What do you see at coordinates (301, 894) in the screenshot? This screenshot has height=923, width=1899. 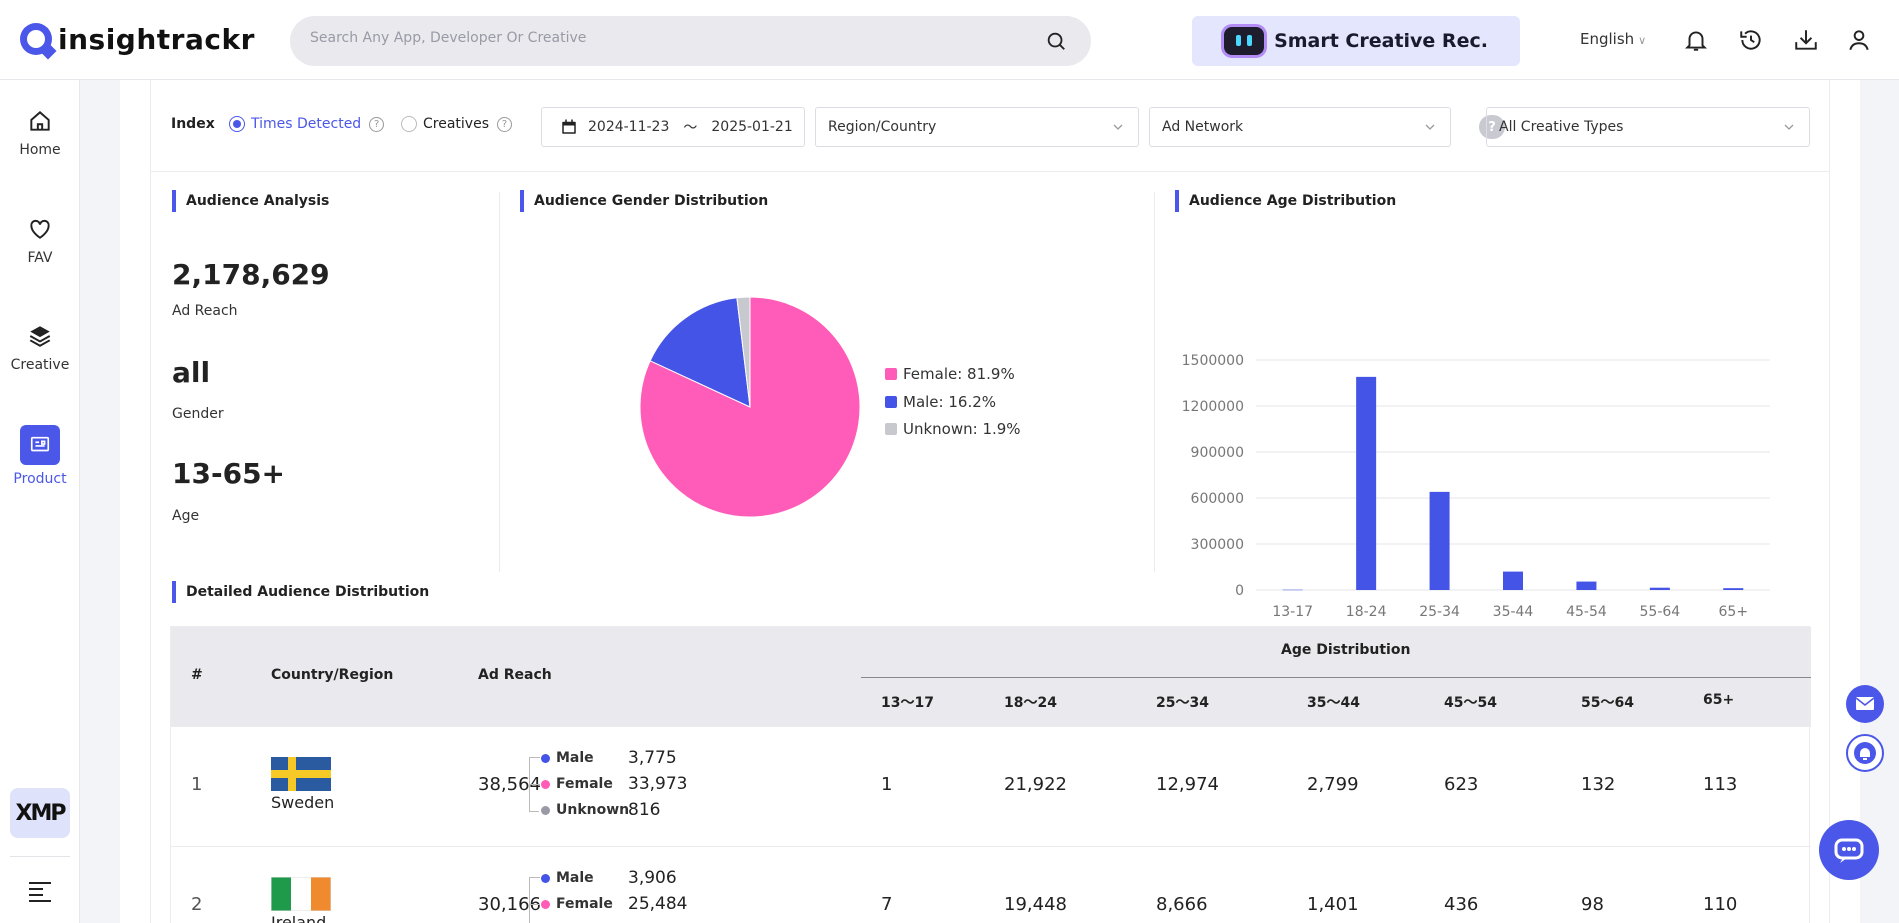 I see `ireland-flag-icon` at bounding box center [301, 894].